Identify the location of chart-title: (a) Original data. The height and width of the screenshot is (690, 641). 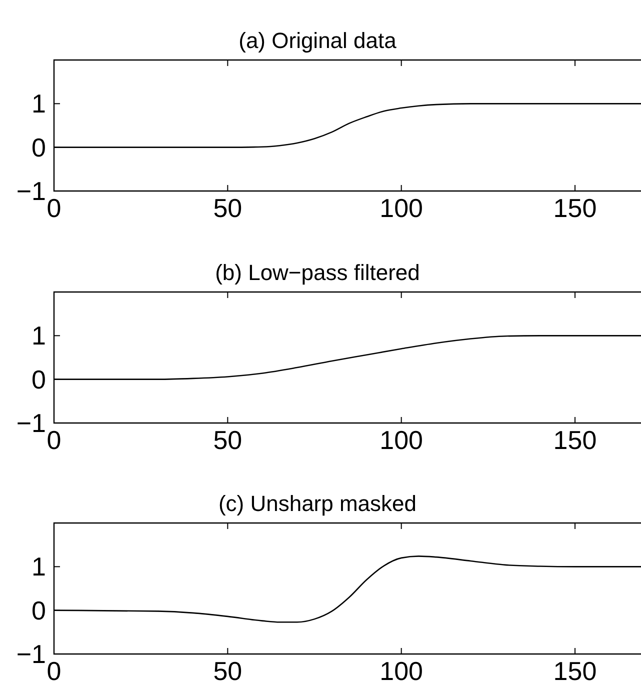
(318, 40).